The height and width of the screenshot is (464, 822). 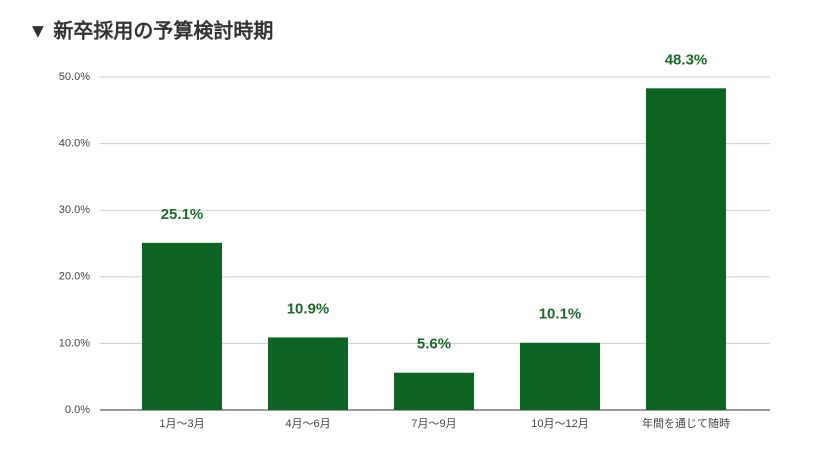 What do you see at coordinates (181, 424) in the screenshot?
I see `x-tick-label: 1月～3月` at bounding box center [181, 424].